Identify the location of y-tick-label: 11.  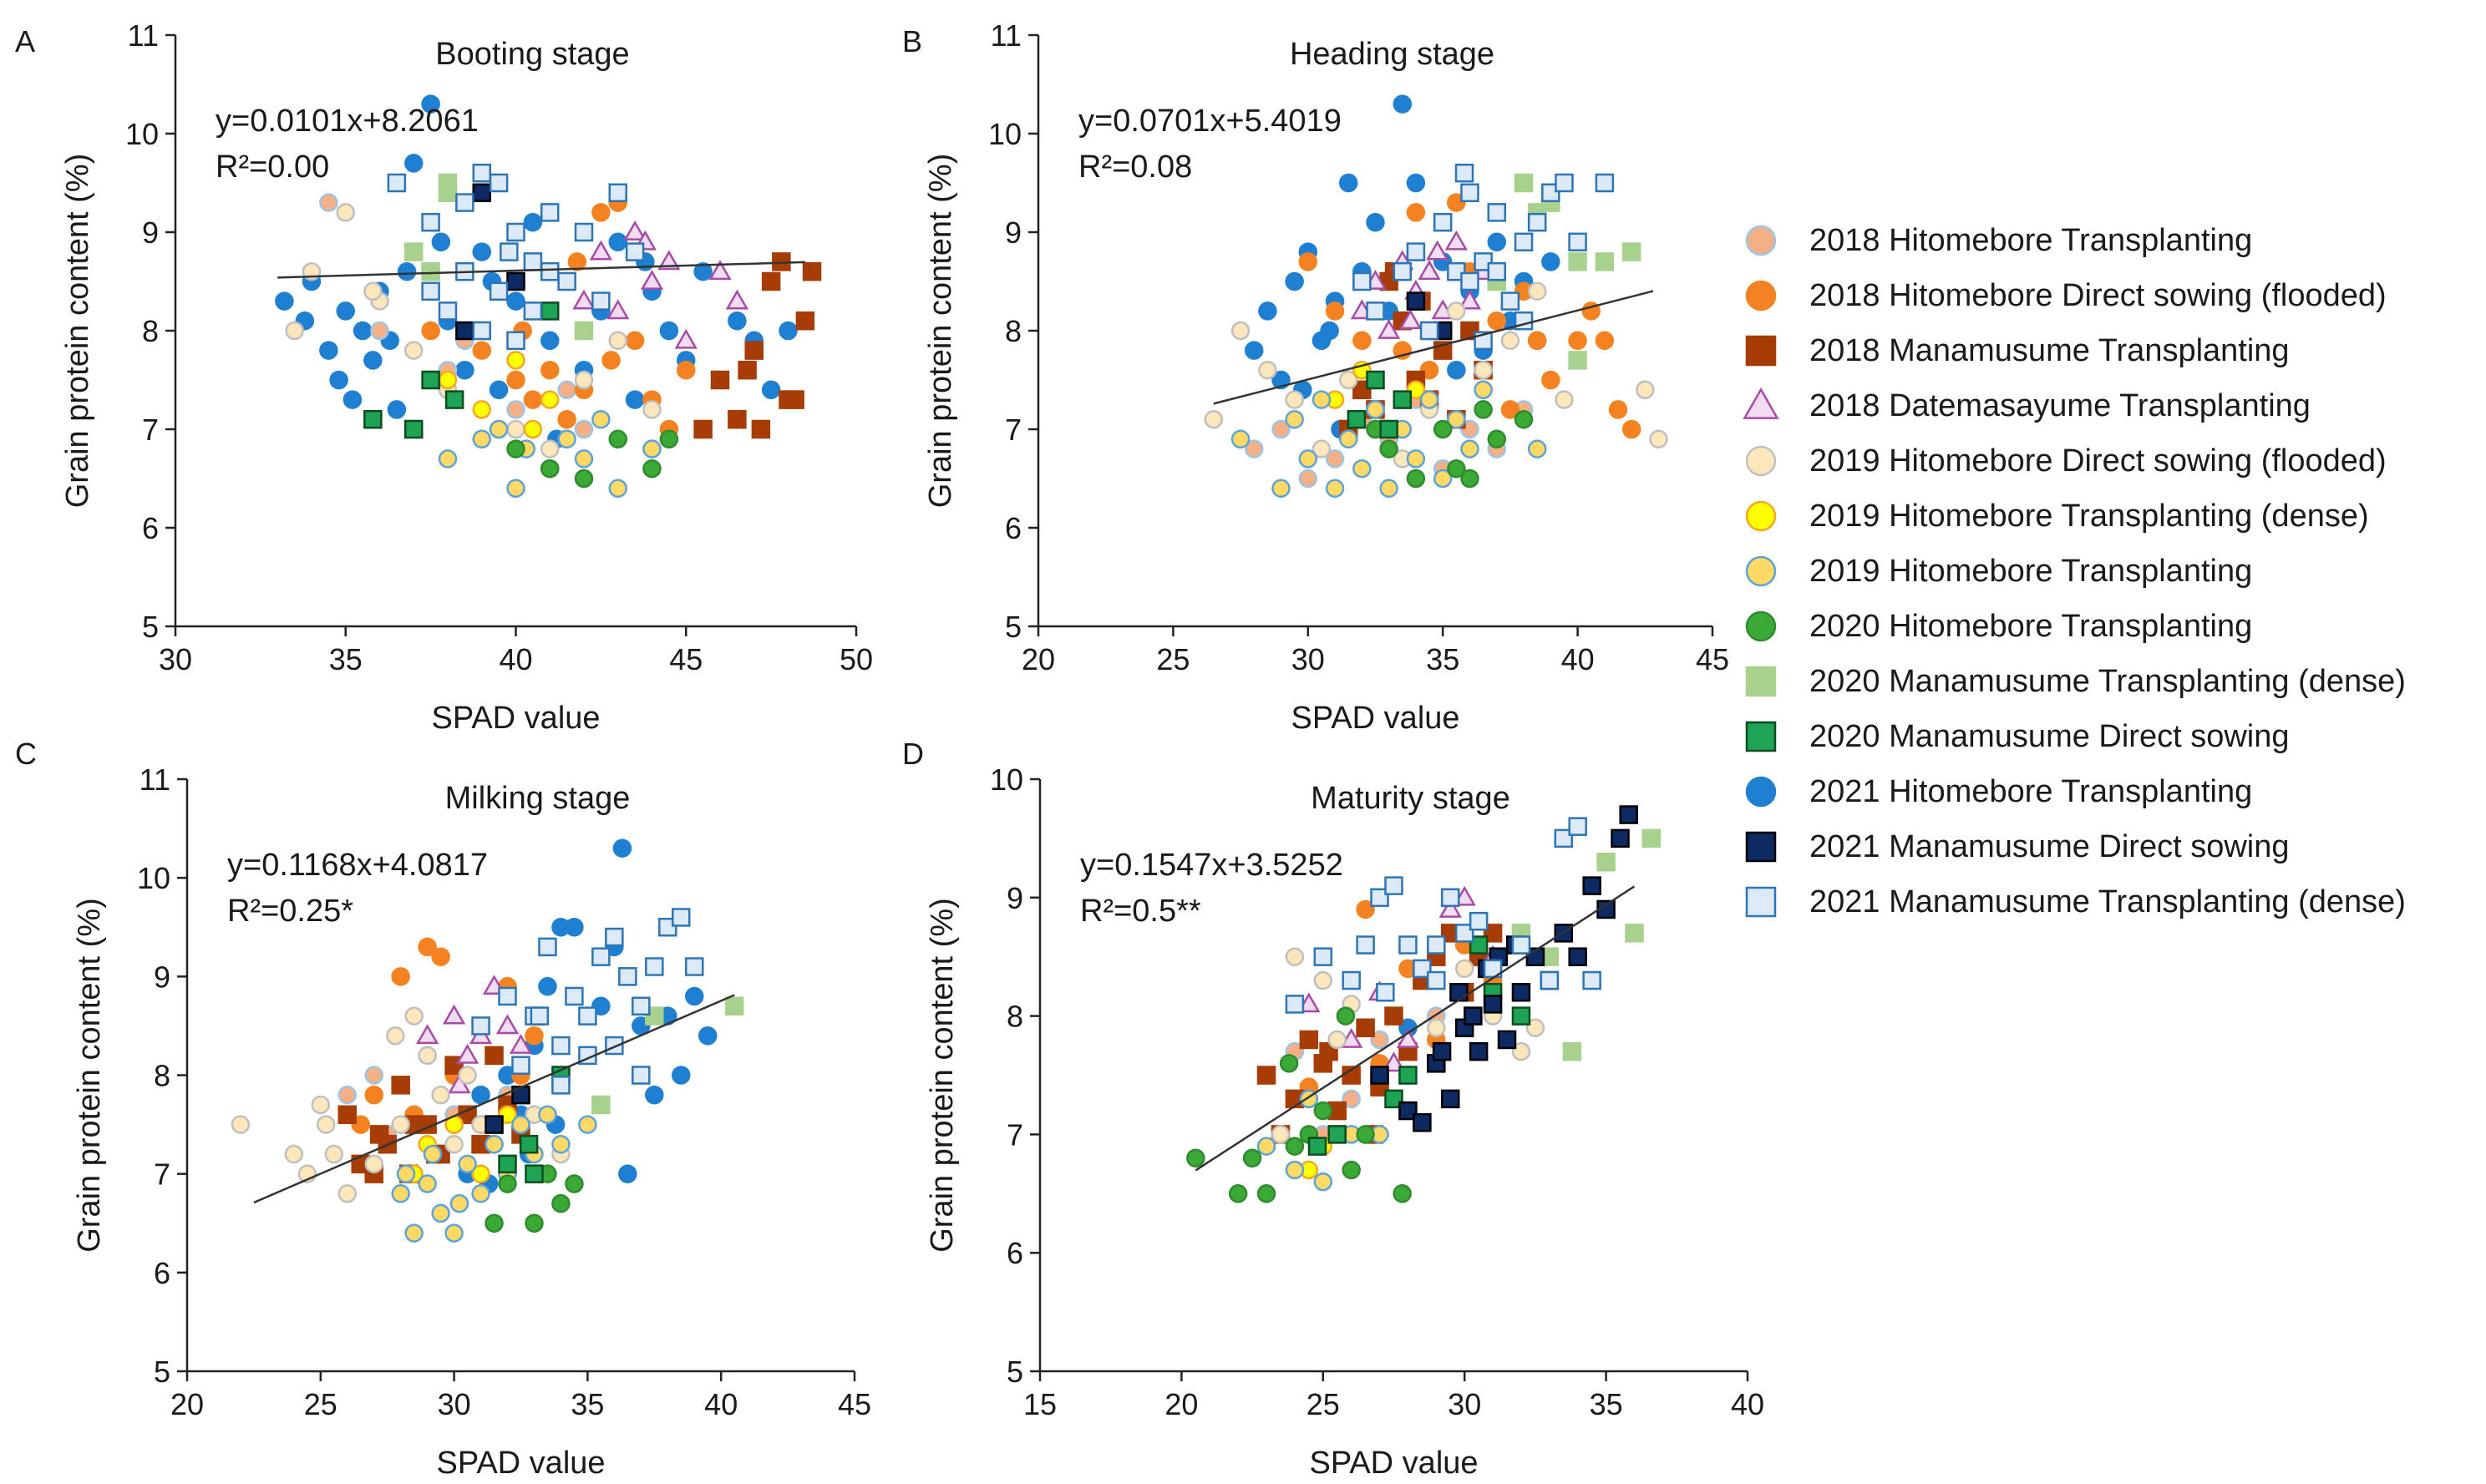
(155, 780).